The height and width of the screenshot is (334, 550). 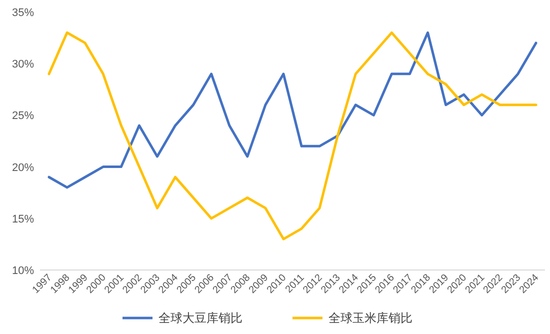 What do you see at coordinates (200, 318) in the screenshot?
I see `legend-label: 全球大豆库销比` at bounding box center [200, 318].